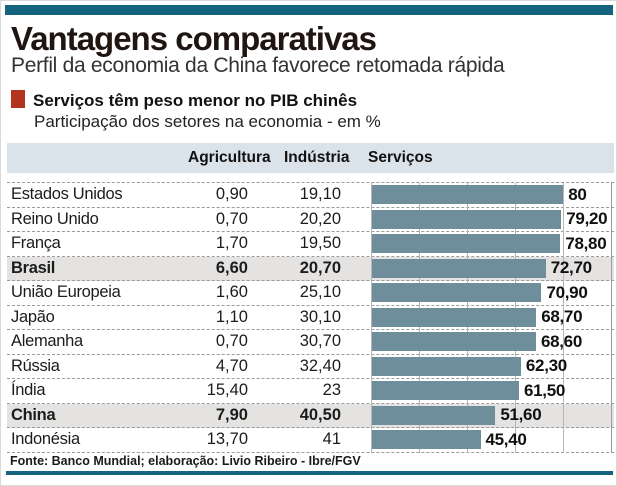  Describe the element at coordinates (45, 439) in the screenshot. I see `country-label: Indonésia` at that location.